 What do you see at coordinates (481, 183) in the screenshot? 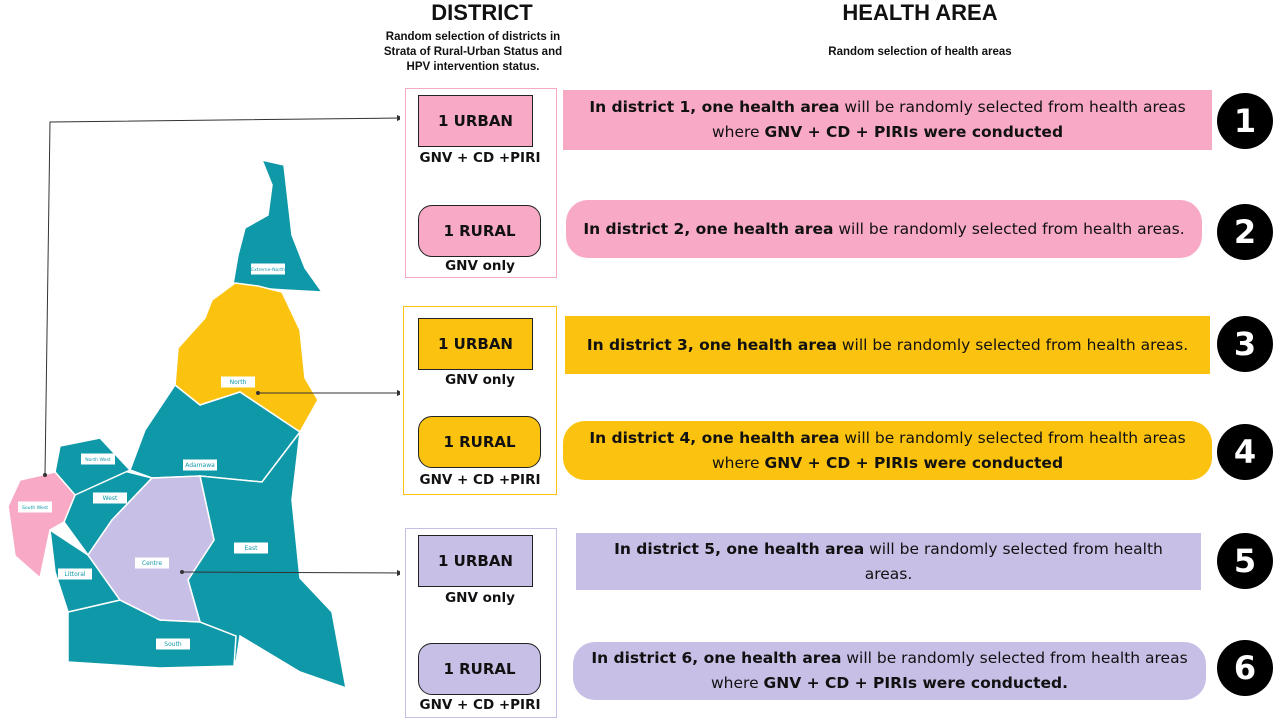
I see `frame-pink` at bounding box center [481, 183].